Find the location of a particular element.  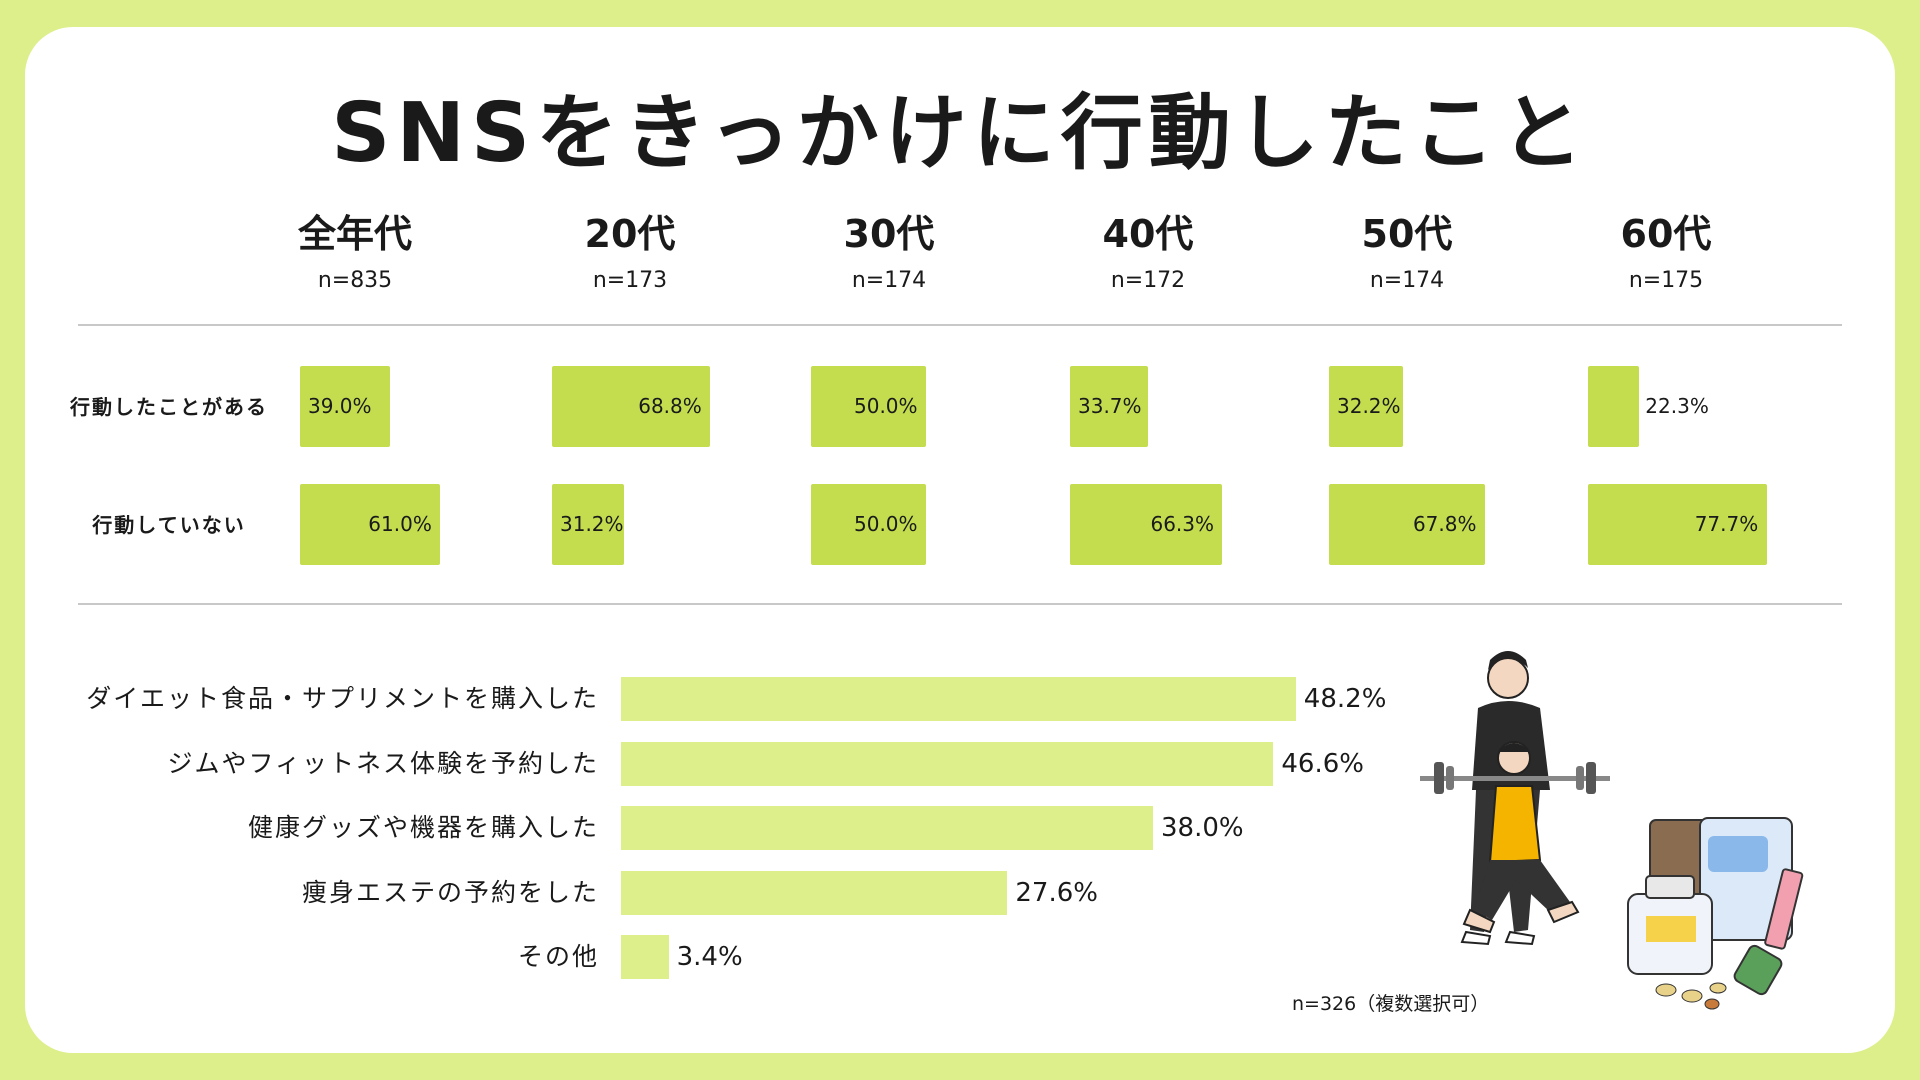

tile-value-label: 77.7% is located at coordinates (1726, 524).